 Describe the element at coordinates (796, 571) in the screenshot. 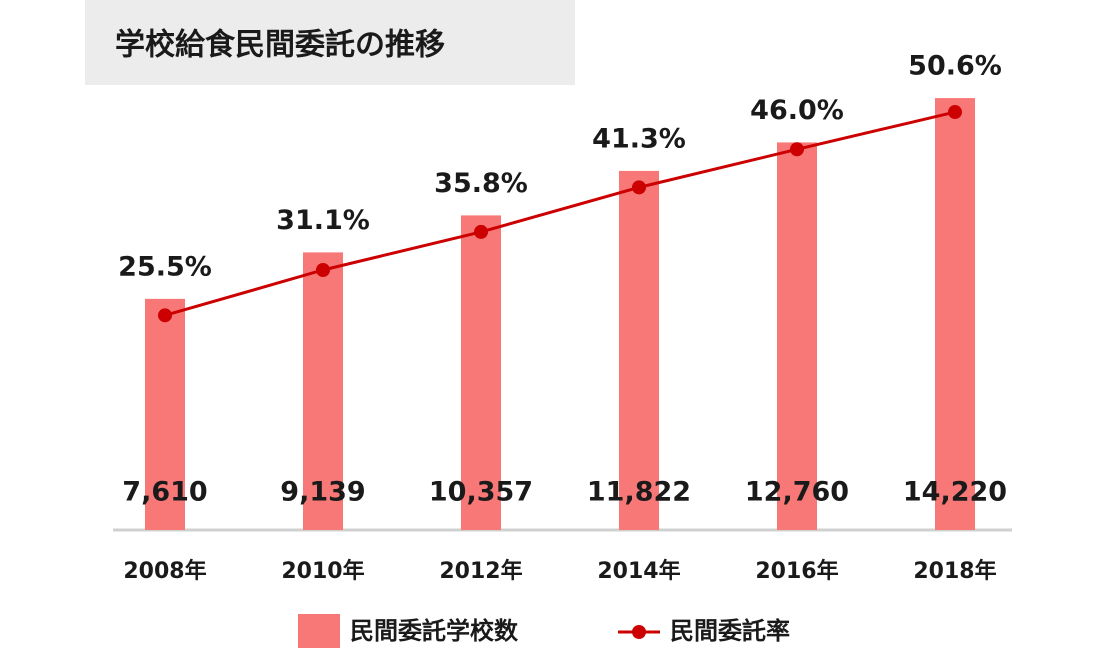

I see `x-tick-label: 2016年` at that location.